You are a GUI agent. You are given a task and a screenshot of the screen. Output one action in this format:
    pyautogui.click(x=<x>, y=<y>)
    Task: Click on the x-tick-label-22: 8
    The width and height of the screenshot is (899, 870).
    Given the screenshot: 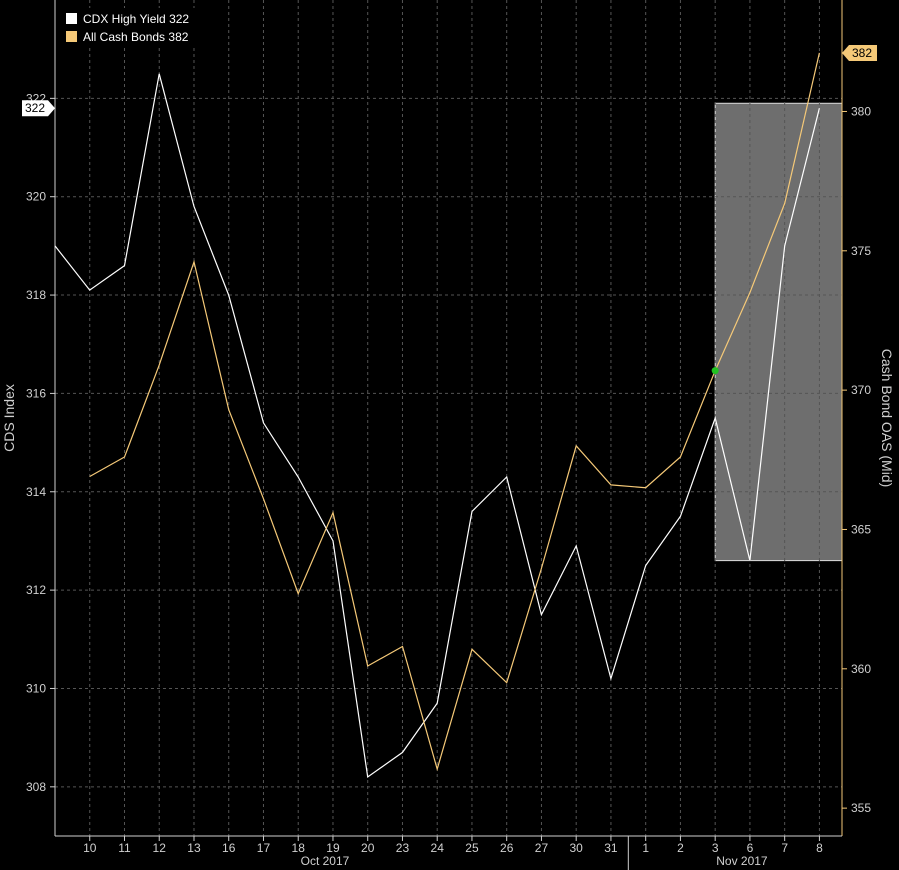 What is the action you would take?
    pyautogui.click(x=819, y=848)
    